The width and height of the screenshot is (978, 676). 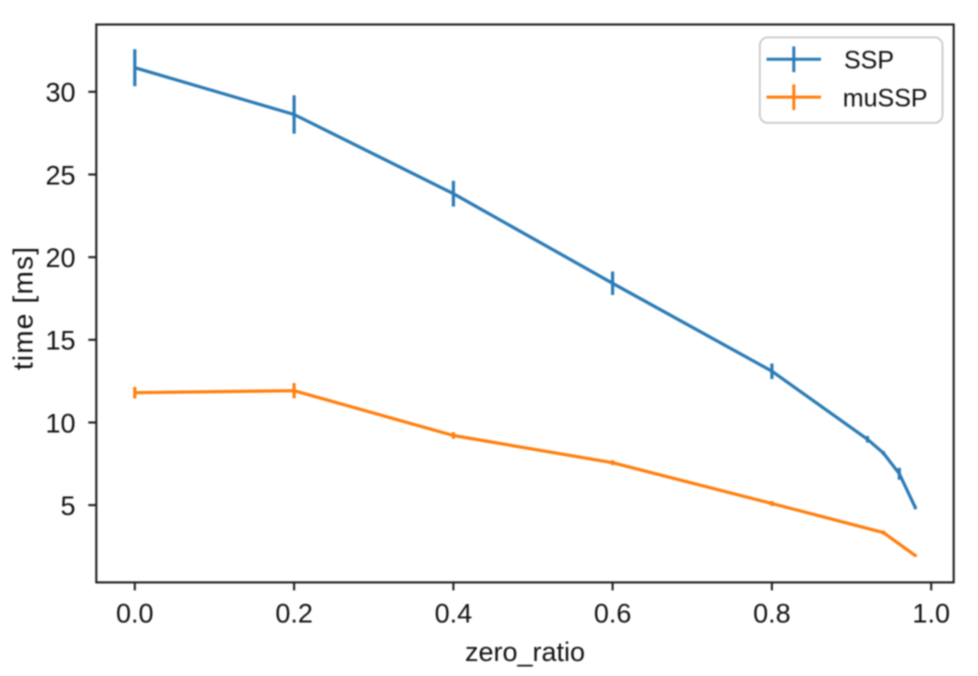 I want to click on svg-text: 25, so click(x=60, y=175).